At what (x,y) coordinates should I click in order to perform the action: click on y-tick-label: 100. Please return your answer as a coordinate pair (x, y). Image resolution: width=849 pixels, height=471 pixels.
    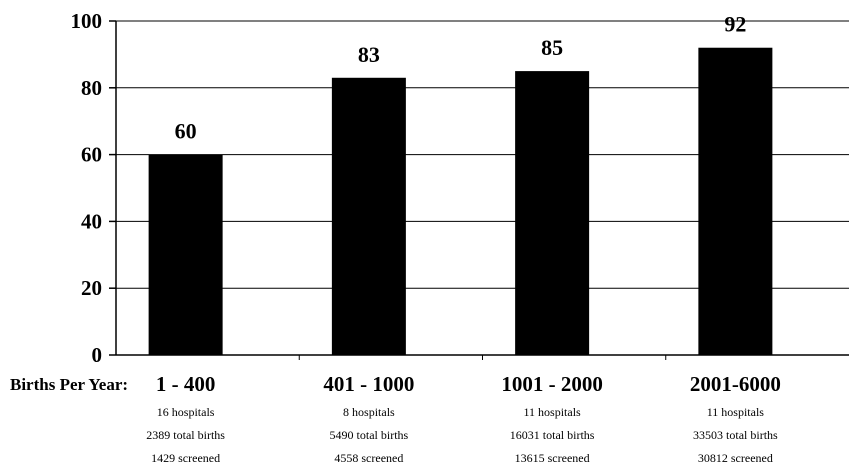
    Looking at the image, I should click on (87, 21).